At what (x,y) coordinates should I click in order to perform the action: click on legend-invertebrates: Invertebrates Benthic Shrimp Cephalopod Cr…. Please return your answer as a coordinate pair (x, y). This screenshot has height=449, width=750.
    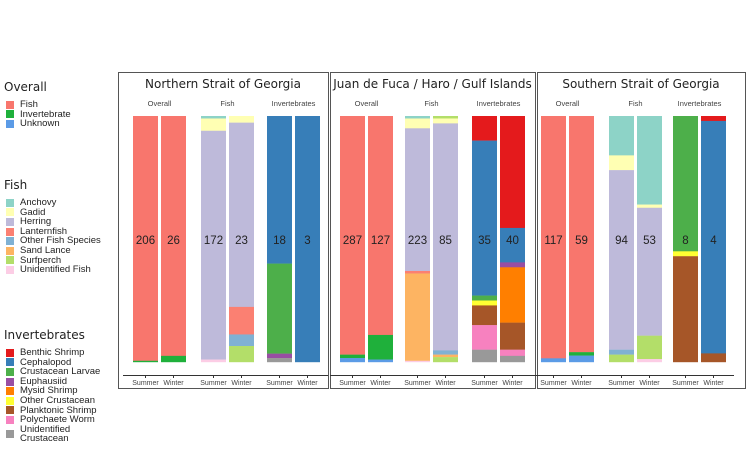
    Looking at the image, I should click on (62, 386).